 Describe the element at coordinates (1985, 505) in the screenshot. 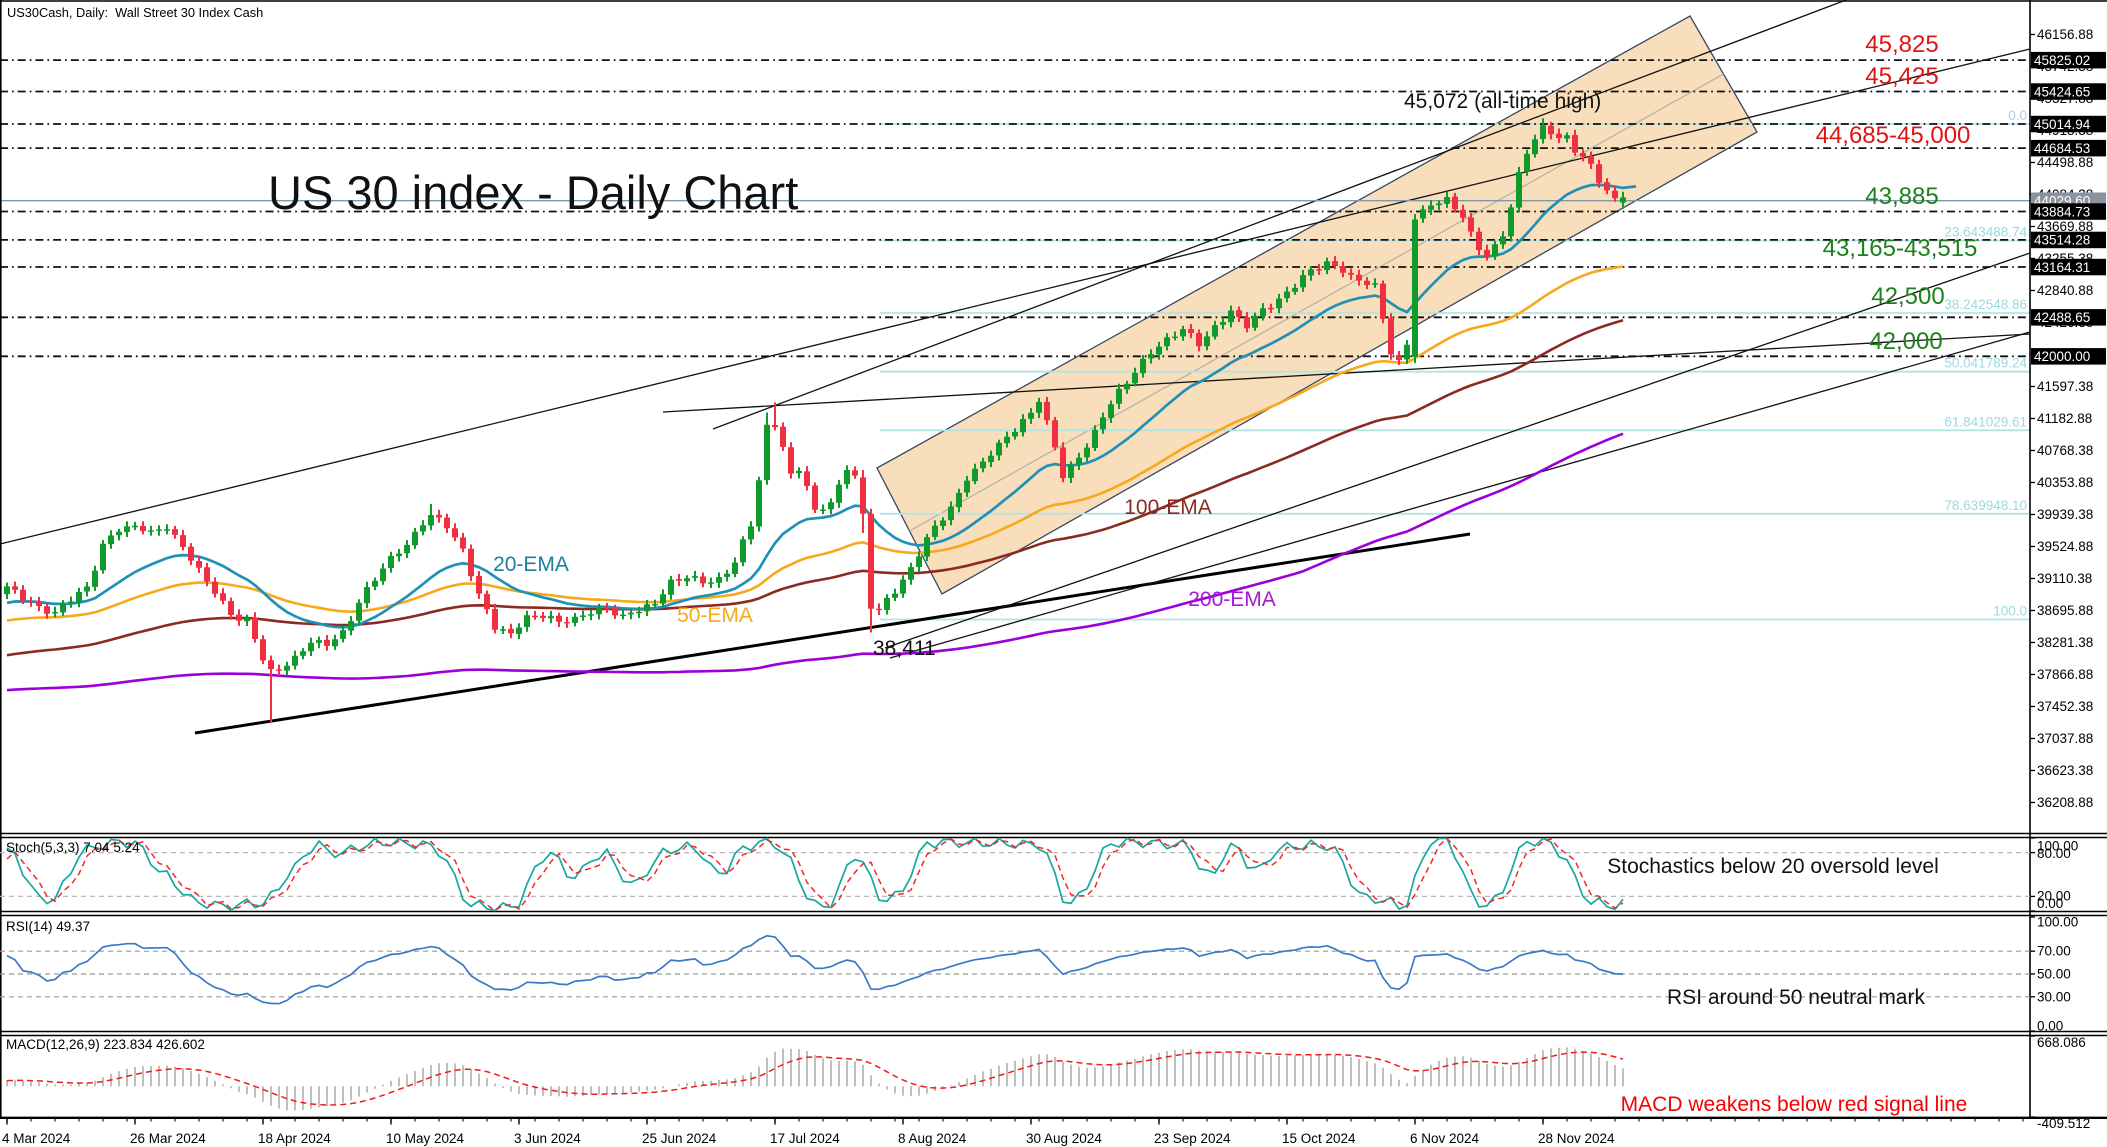

I see `svg-text: 78.639948.10` at that location.